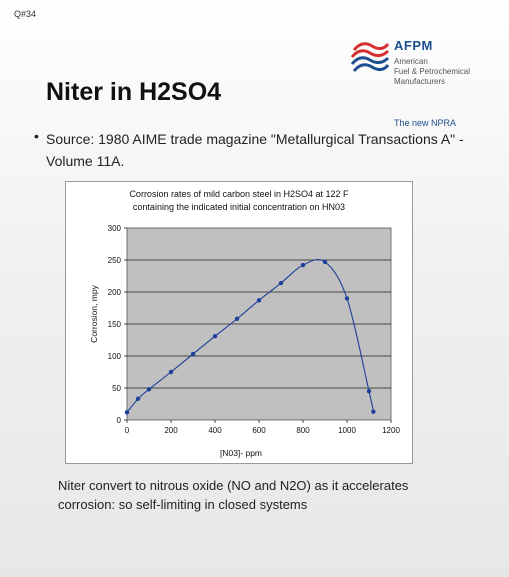 The image size is (509, 577). What do you see at coordinates (303, 430) in the screenshot?
I see `x-tick-label: 800` at bounding box center [303, 430].